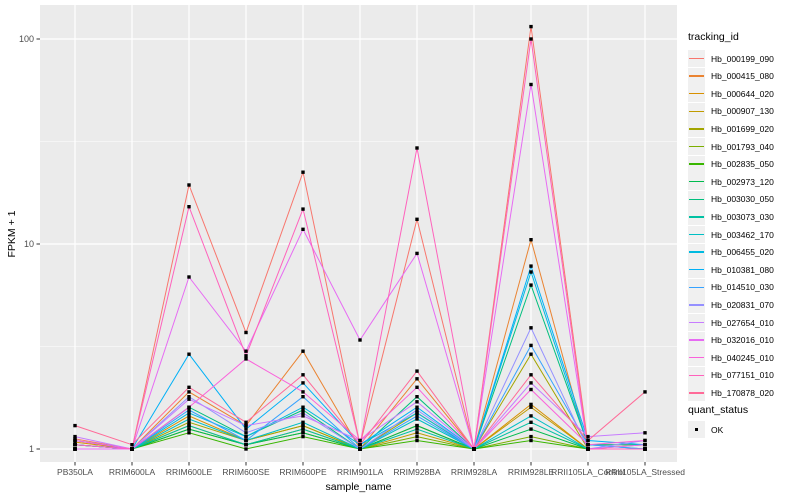 Image resolution: width=800 pixels, height=500 pixels. Describe the element at coordinates (742, 76) in the screenshot. I see `legend-item-label: Hb_000415_080` at that location.